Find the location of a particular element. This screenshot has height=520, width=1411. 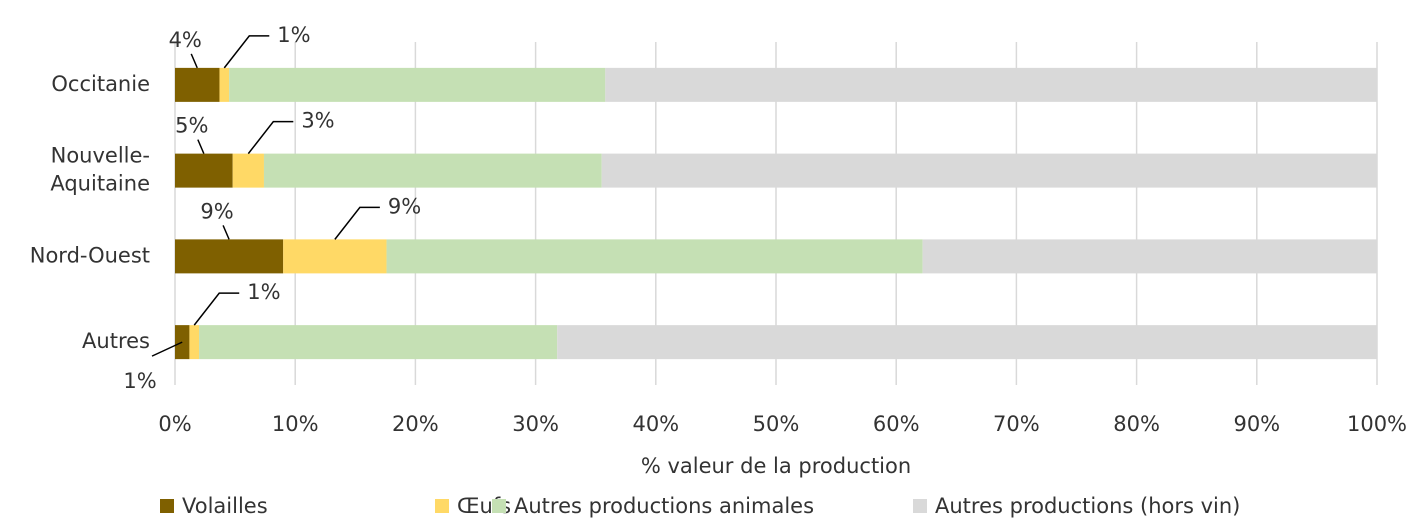

legend-label: Volailles is located at coordinates (225, 506).